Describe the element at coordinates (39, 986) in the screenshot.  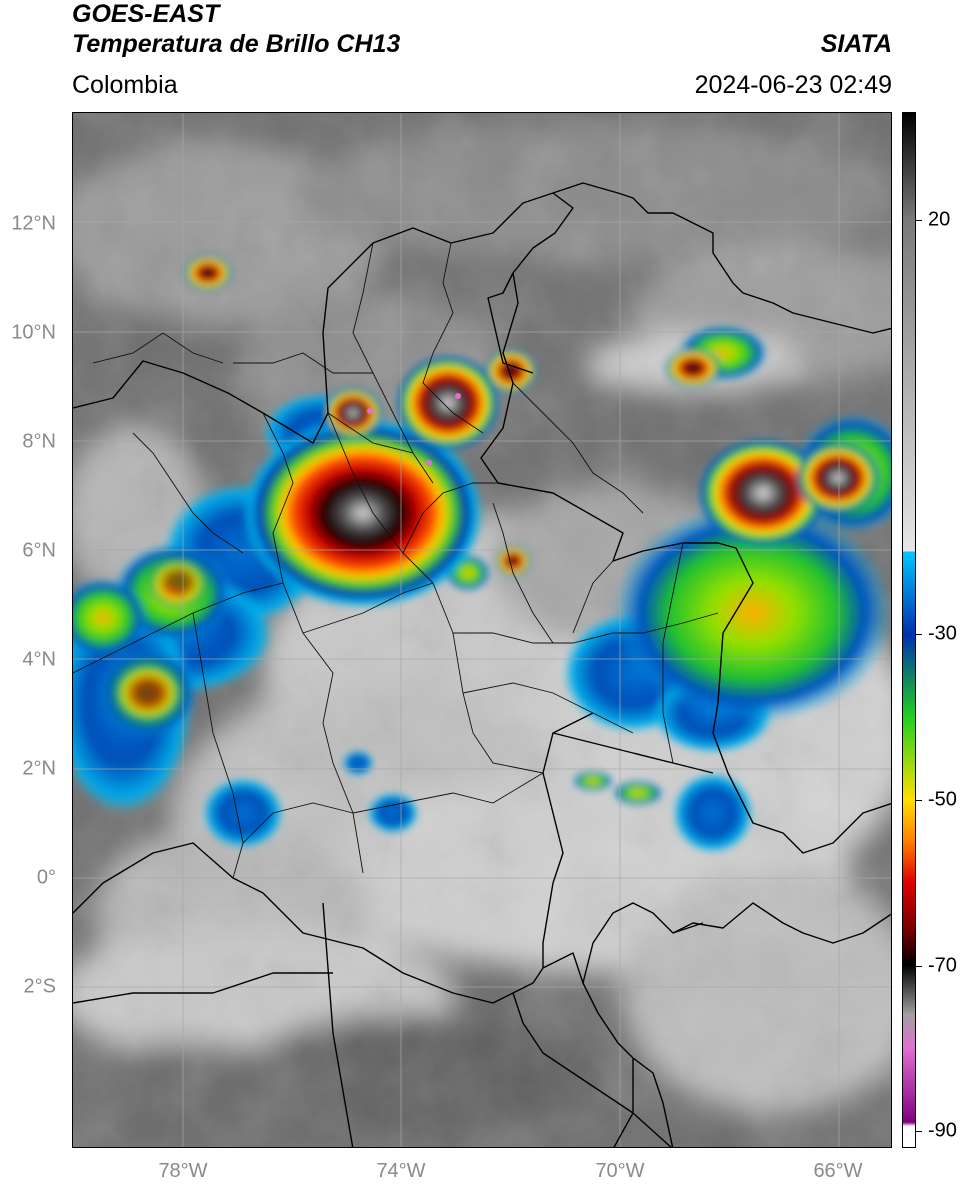
I see `lat-label-2s: 2°S` at that location.